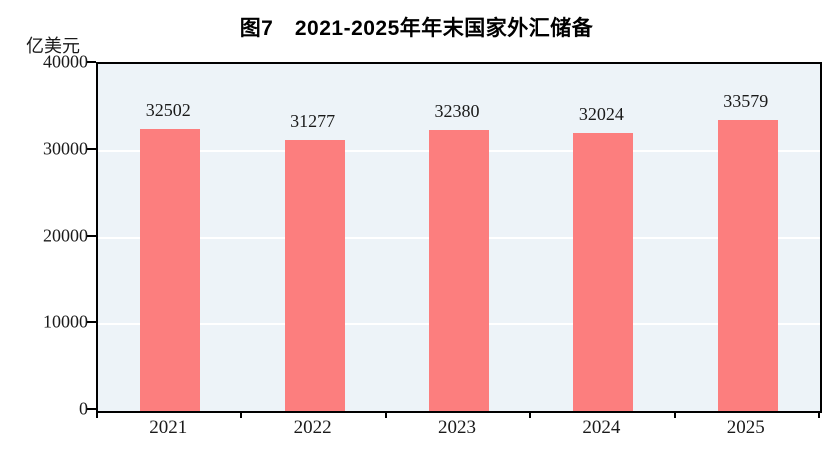 The image size is (833, 457). I want to click on y-tick-label-20000: 20000, so click(65, 235).